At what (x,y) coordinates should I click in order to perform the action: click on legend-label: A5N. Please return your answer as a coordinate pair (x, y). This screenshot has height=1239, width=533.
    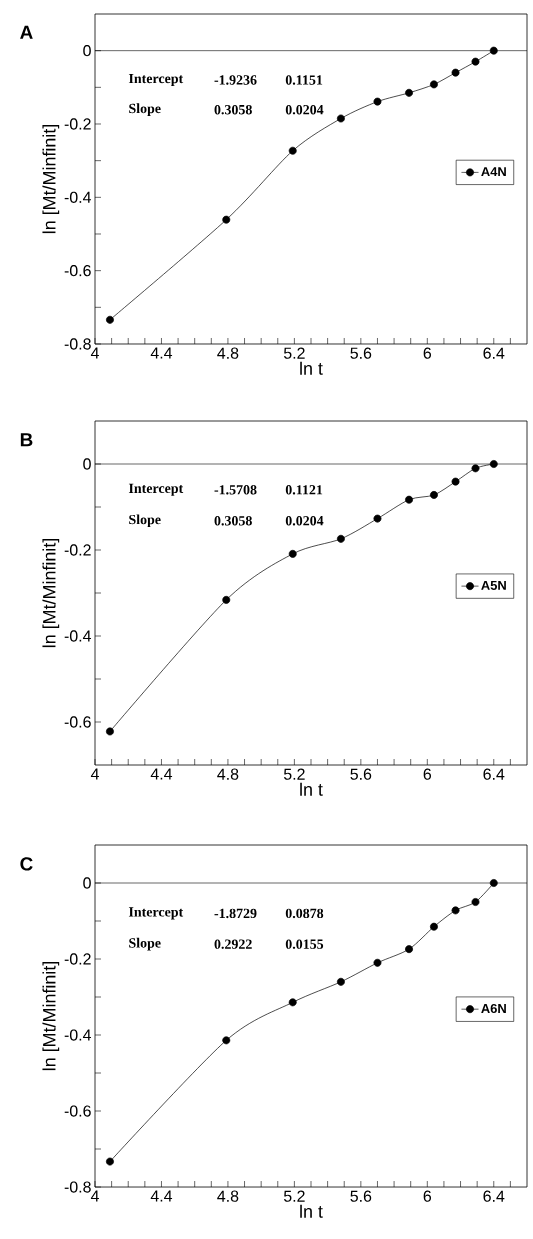
    Looking at the image, I should click on (493, 585).